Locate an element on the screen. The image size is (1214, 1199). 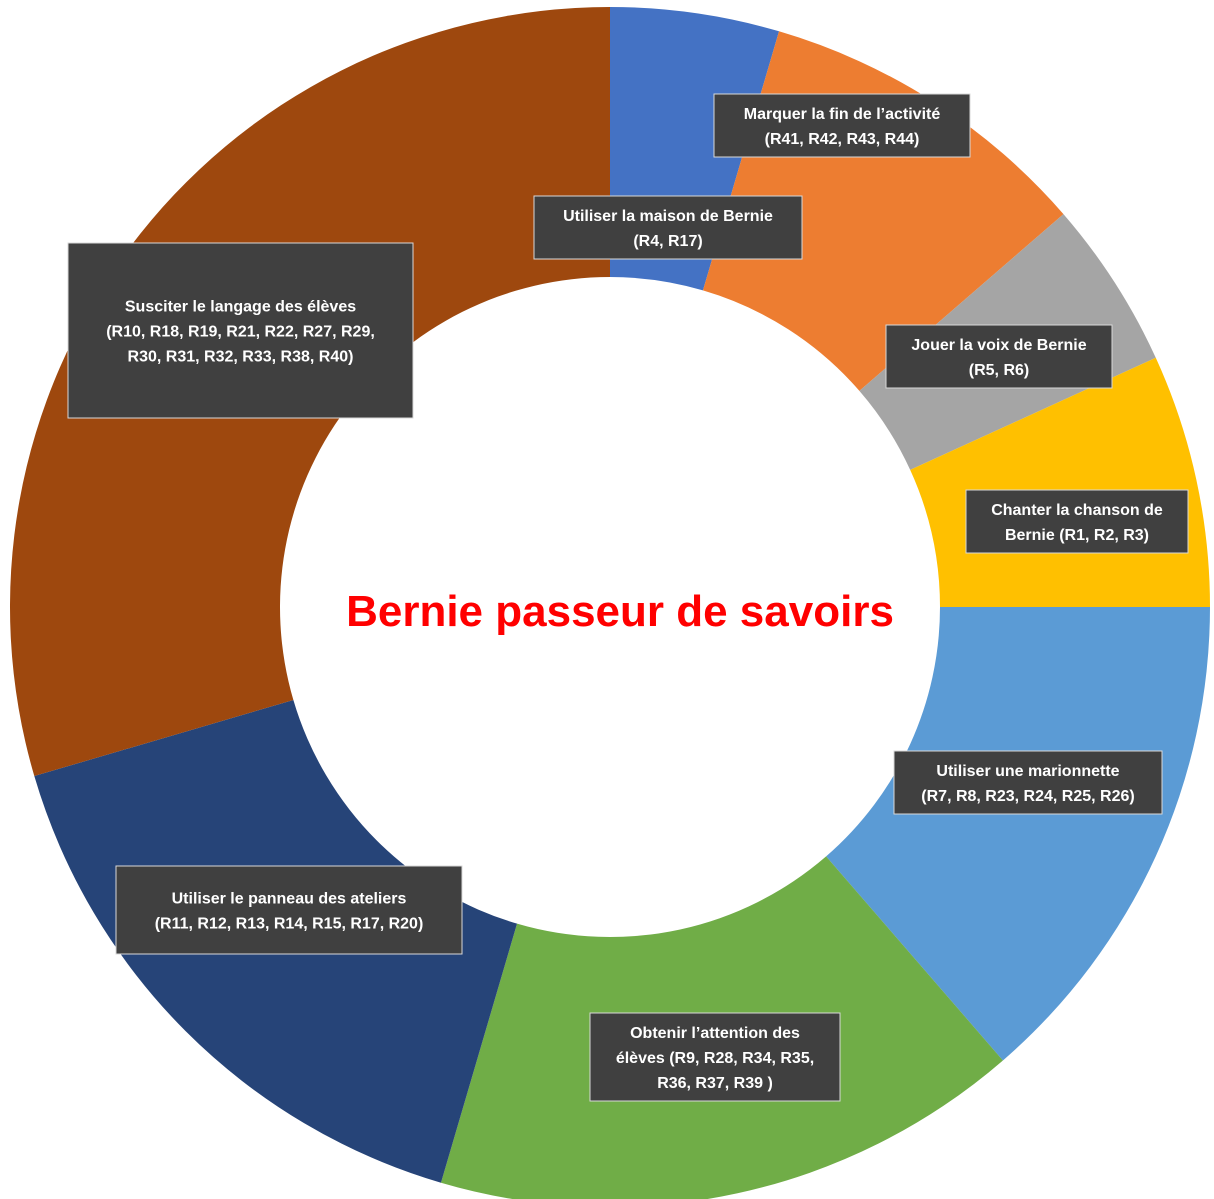
slice-label-1: Utiliser la maison de Bernie (R4, R17) is located at coordinates (668, 227).